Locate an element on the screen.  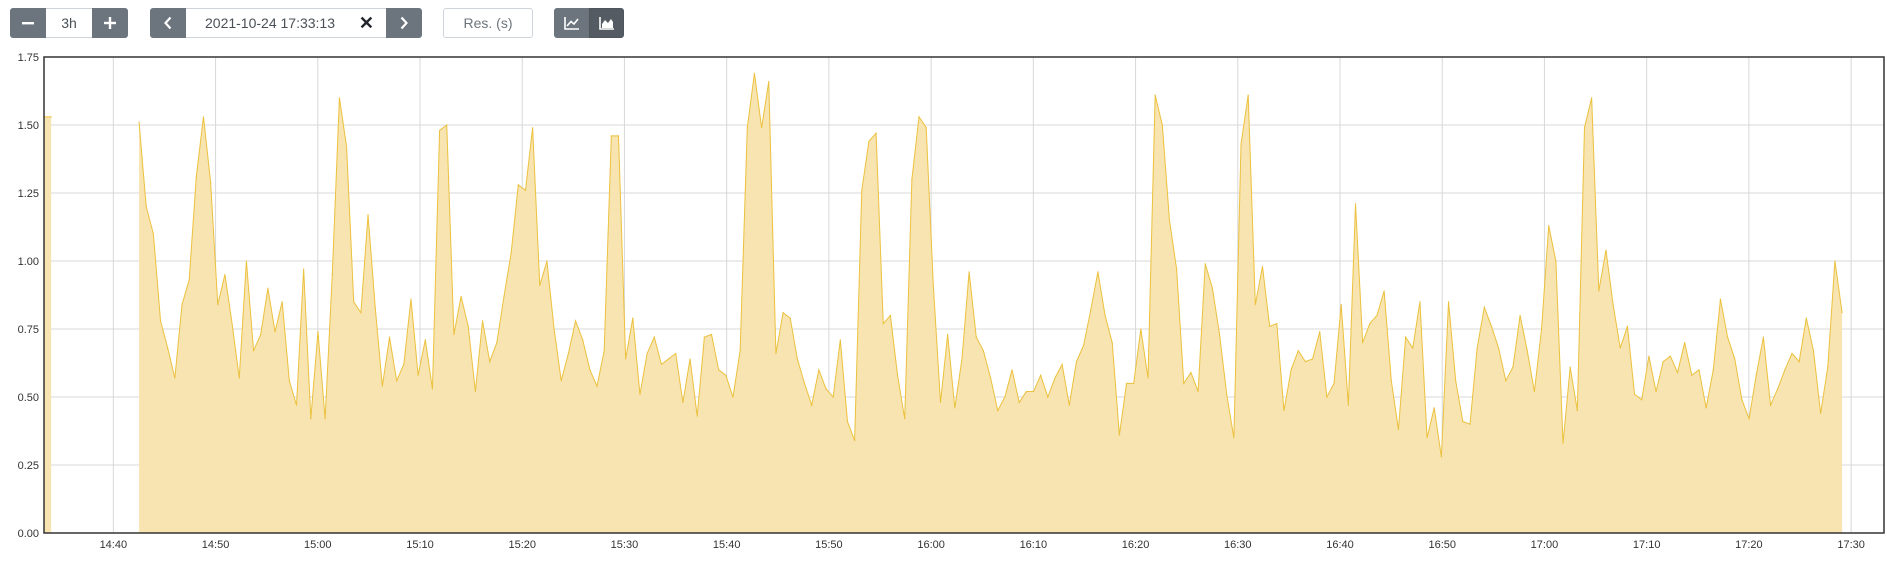
y-tick-label: 1.00 is located at coordinates (28, 262).